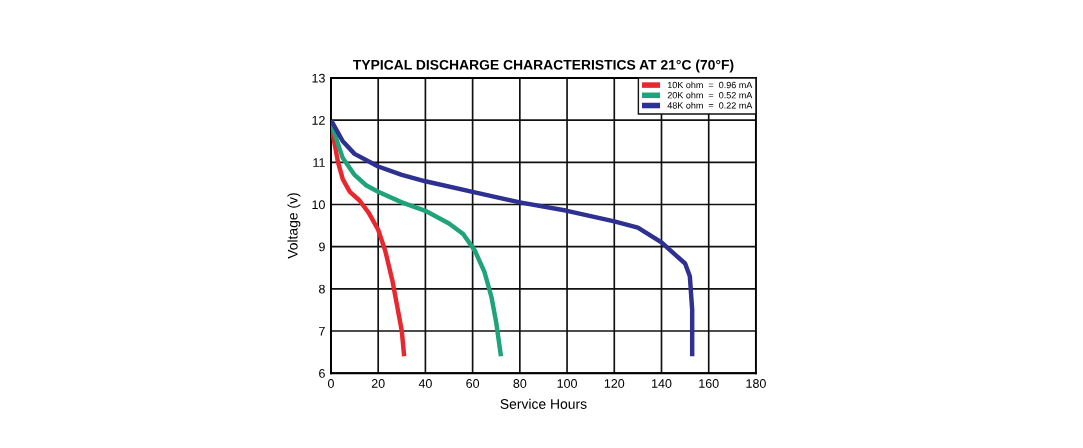  I want to click on chart-title: TYPICAL DISCHARGE CHARACTERISTICS AT 21°C (70°F), so click(543, 66).